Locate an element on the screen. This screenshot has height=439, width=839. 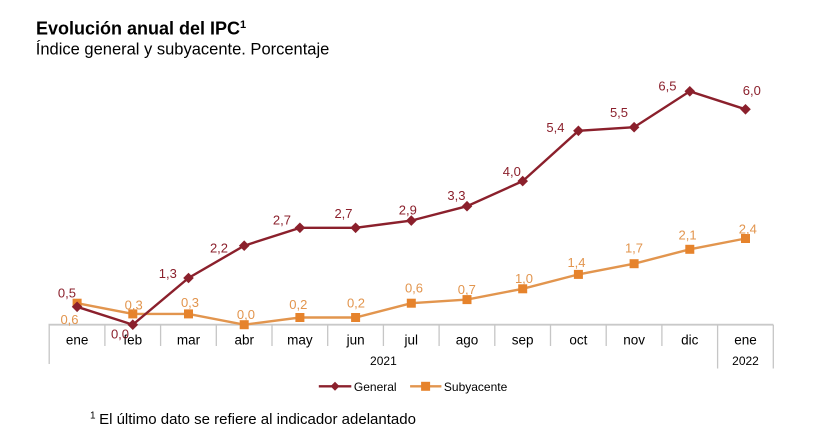
svg-text: jul is located at coordinates (411, 339).